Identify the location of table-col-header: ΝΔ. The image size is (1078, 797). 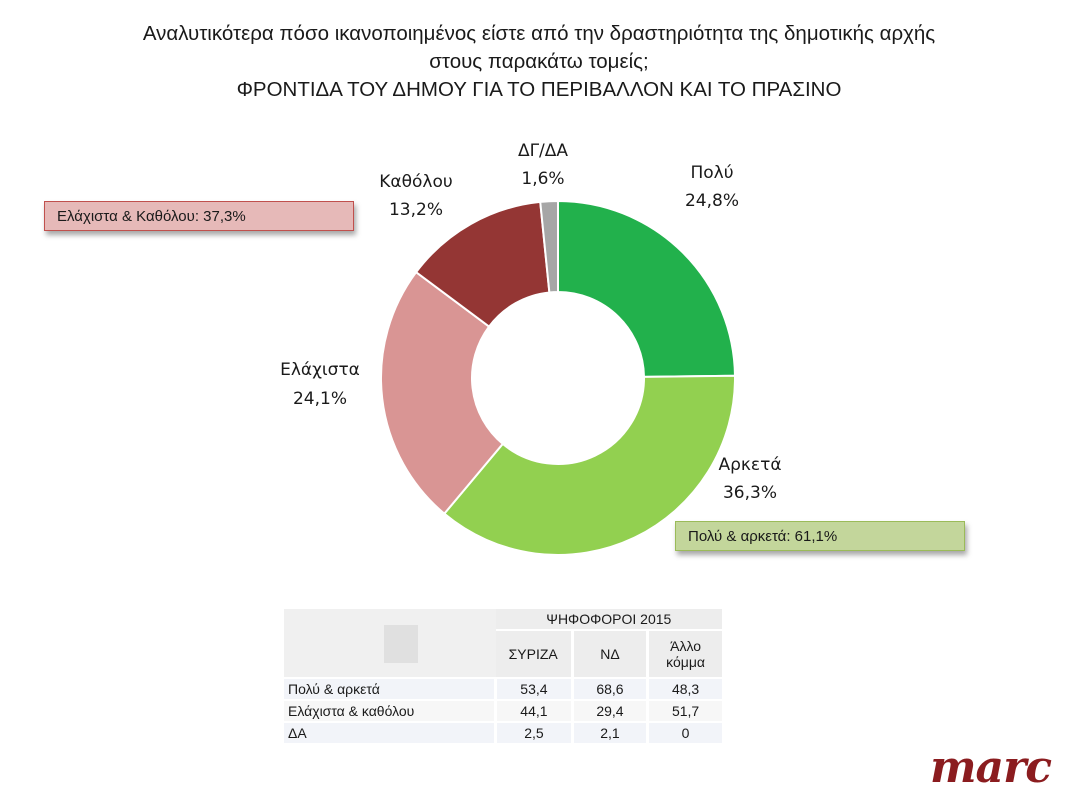
(609, 654).